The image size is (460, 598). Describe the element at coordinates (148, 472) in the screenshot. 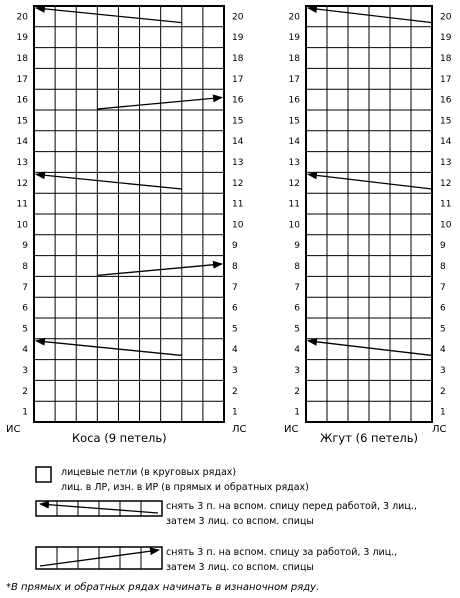

I see `legend-knit-line1: лицевые петли (в круговых рядах)` at that location.